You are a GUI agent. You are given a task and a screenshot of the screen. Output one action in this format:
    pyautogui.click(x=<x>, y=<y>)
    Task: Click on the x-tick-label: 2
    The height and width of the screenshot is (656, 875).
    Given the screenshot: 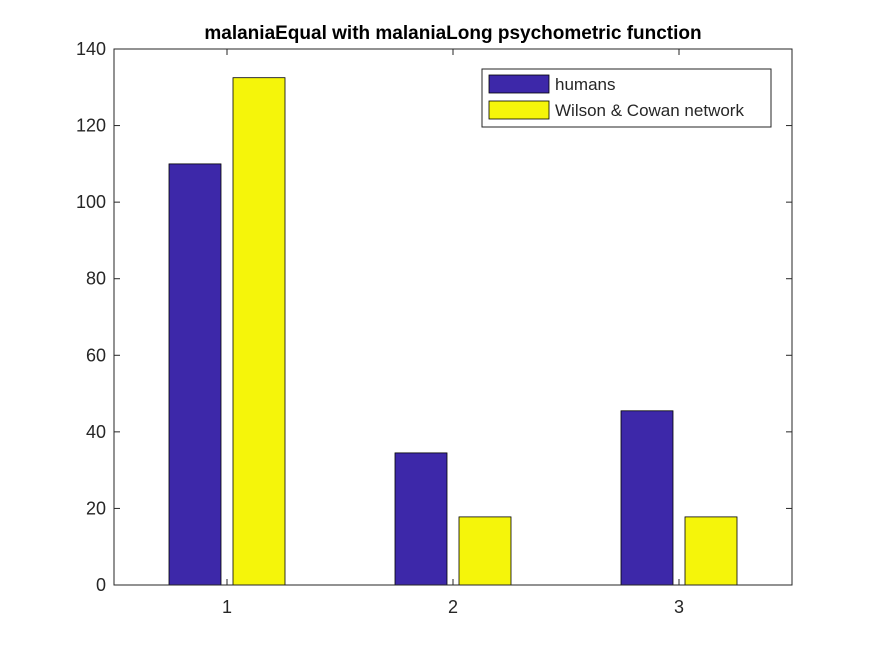 What is the action you would take?
    pyautogui.click(x=453, y=607)
    